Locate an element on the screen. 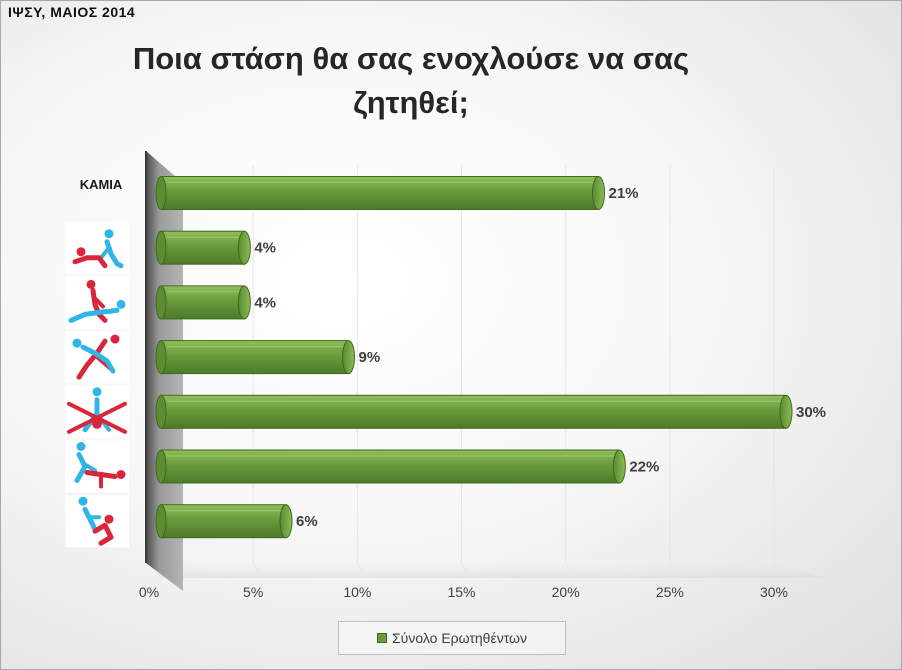  data-label-4: 30% is located at coordinates (811, 412).